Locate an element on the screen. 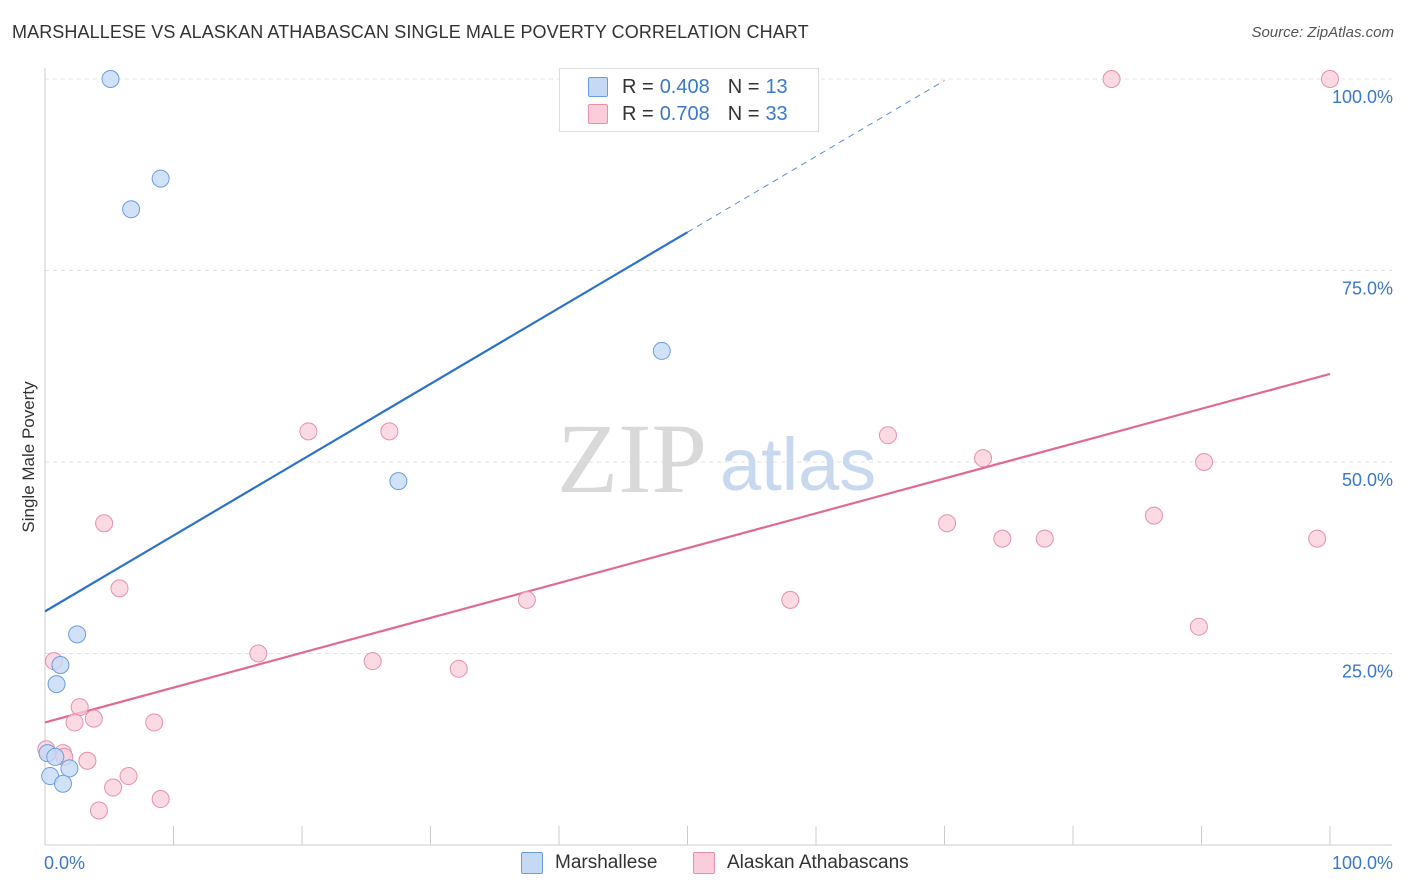  legend-r-value: 0.708 is located at coordinates (684, 113).